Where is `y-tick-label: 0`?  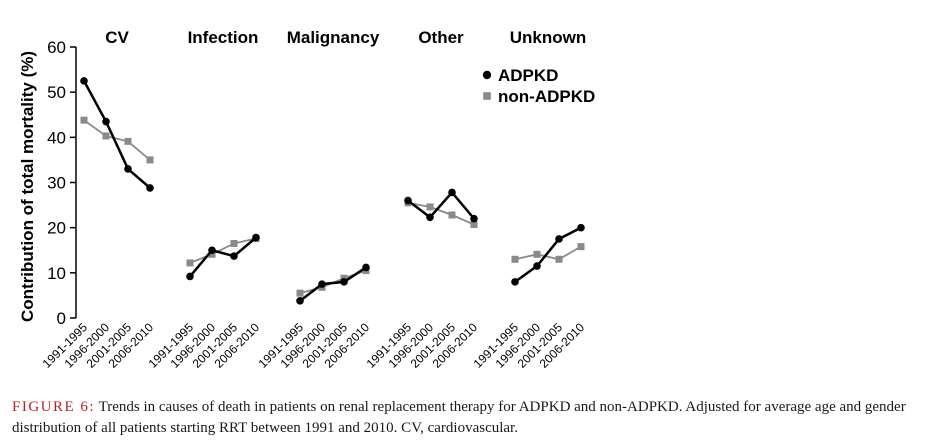
y-tick-label: 0 is located at coordinates (61, 318).